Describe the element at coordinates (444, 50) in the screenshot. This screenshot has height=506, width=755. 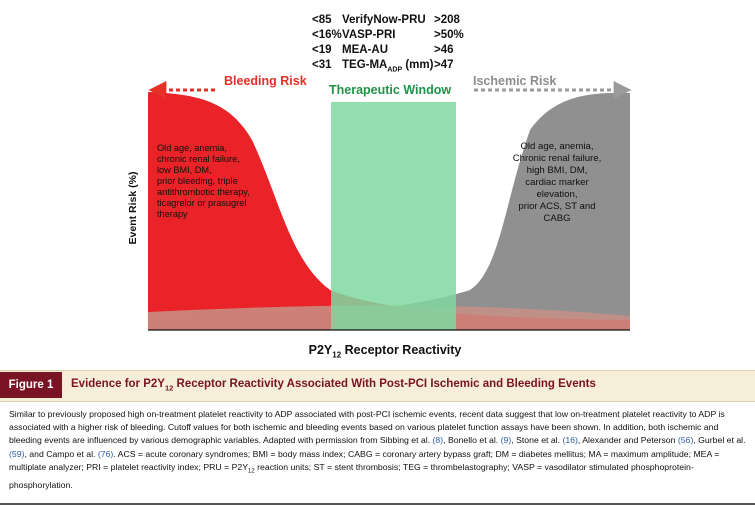
I see `threshold-high: >46` at that location.